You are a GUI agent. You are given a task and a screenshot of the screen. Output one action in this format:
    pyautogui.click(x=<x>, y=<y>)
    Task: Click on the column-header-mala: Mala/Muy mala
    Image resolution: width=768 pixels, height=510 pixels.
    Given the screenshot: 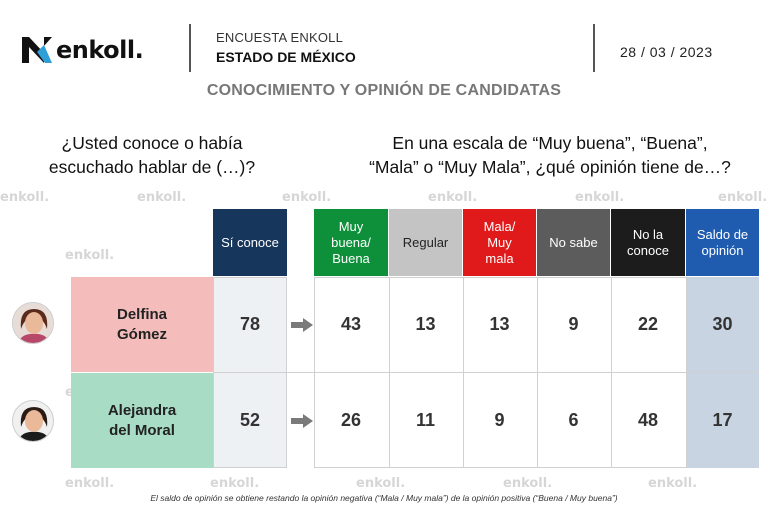 What is the action you would take?
    pyautogui.click(x=499, y=242)
    